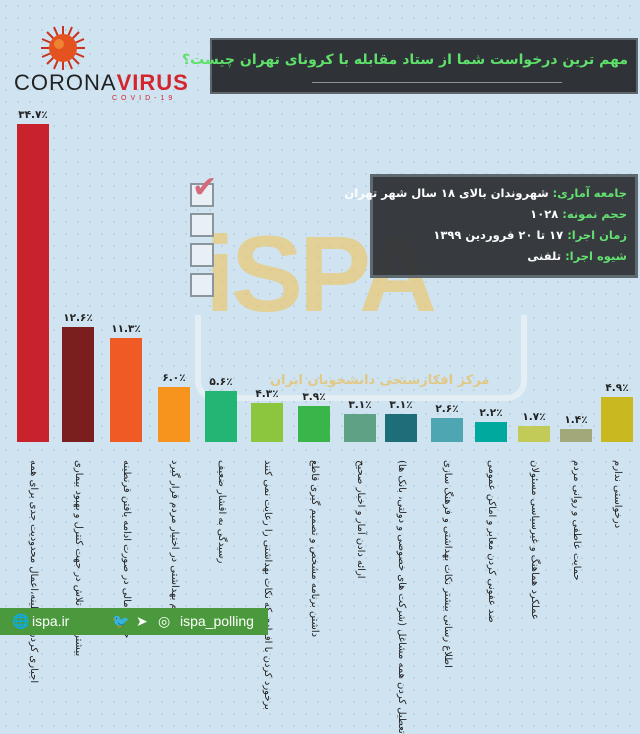 The width and height of the screenshot is (640, 734). I want to click on category-label: داشتن برنامه مشخص و تصمیم گیری قاطع, so click(314, 549).